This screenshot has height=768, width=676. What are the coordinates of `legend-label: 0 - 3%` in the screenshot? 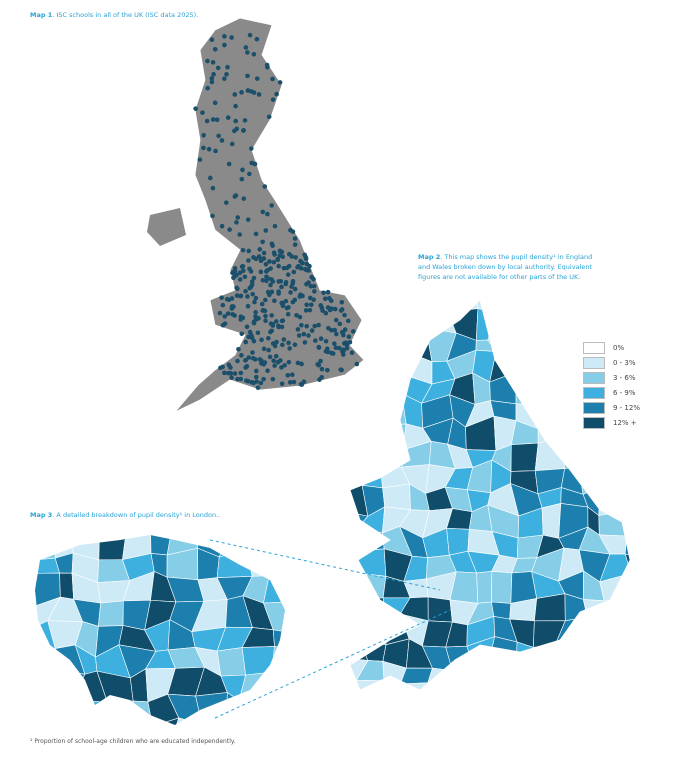 It's located at (624, 362).